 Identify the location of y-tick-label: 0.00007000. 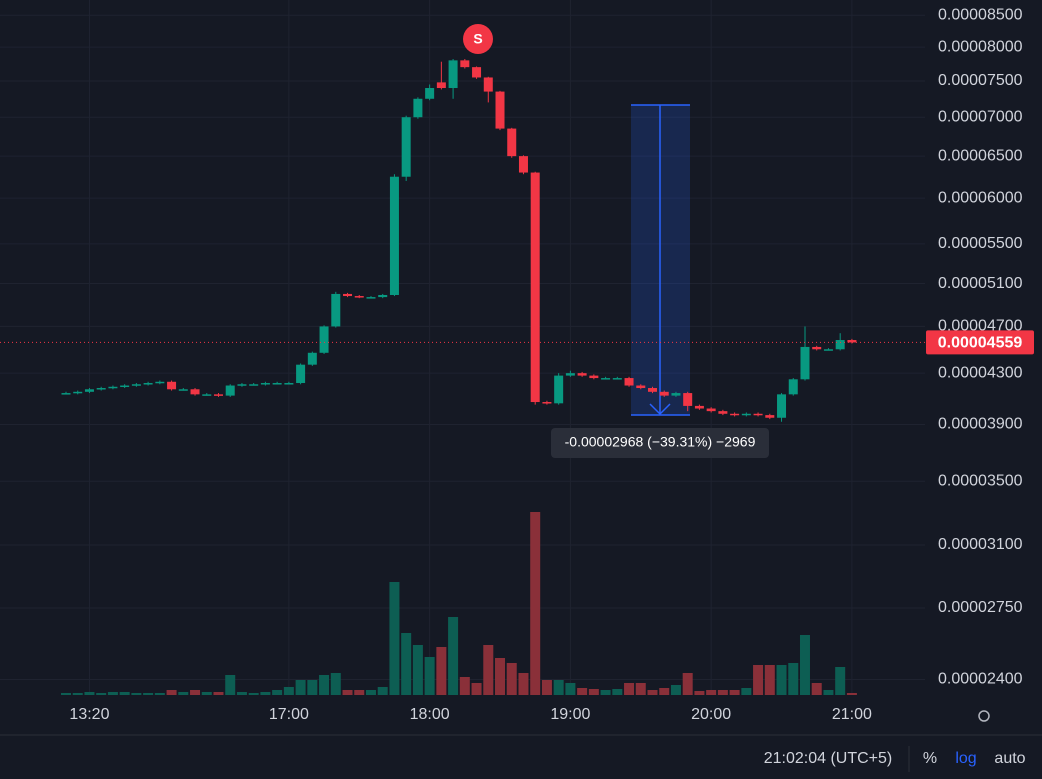
(980, 116).